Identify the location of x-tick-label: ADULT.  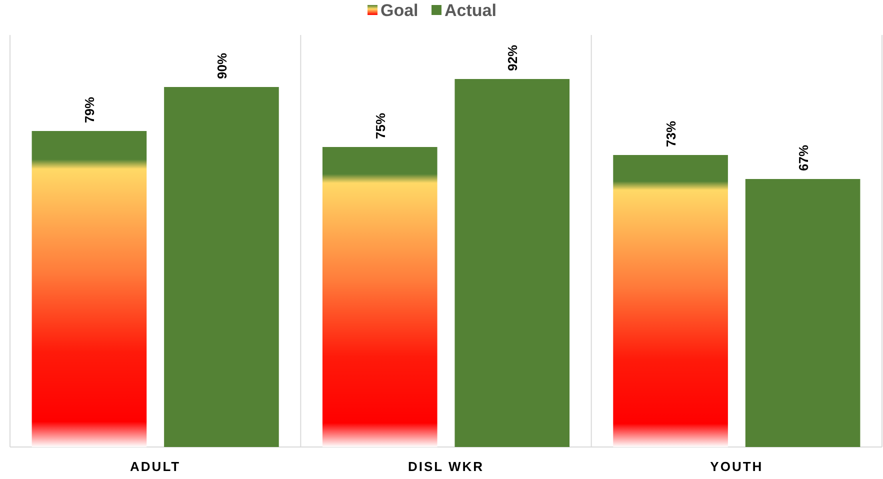
(155, 466).